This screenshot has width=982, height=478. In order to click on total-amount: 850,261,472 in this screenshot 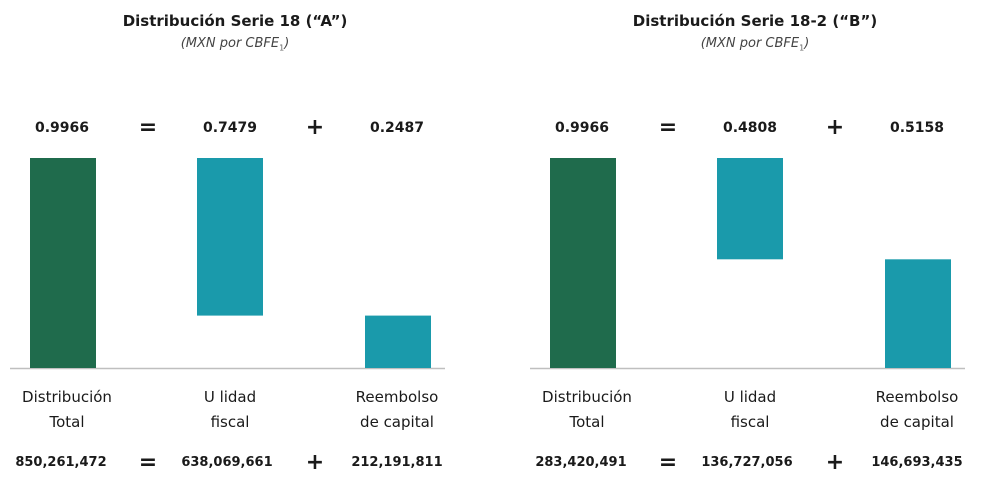, I will do `click(61, 462)`.